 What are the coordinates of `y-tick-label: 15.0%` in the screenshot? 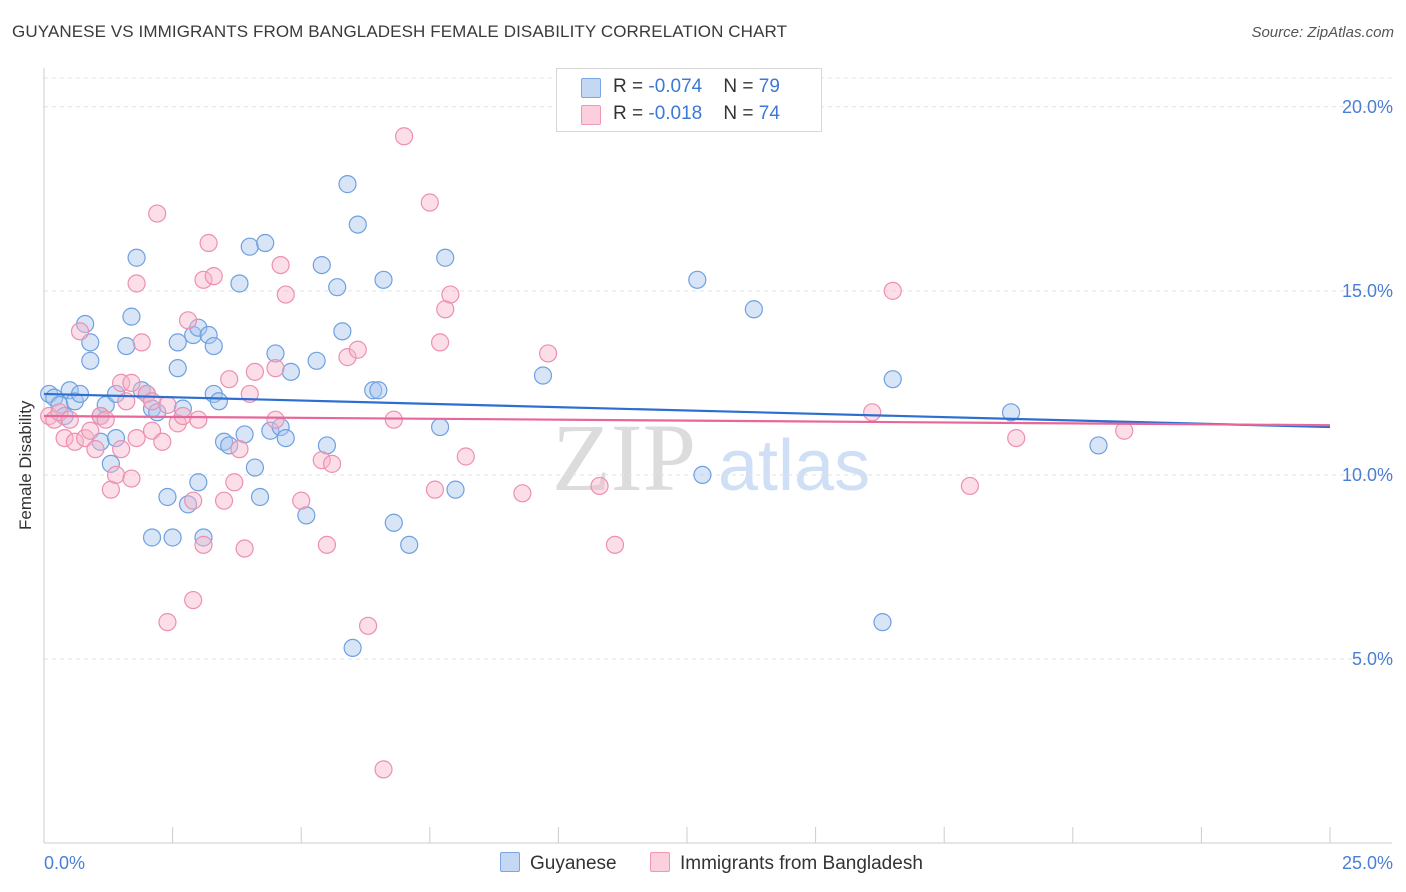 It's located at (1367, 291).